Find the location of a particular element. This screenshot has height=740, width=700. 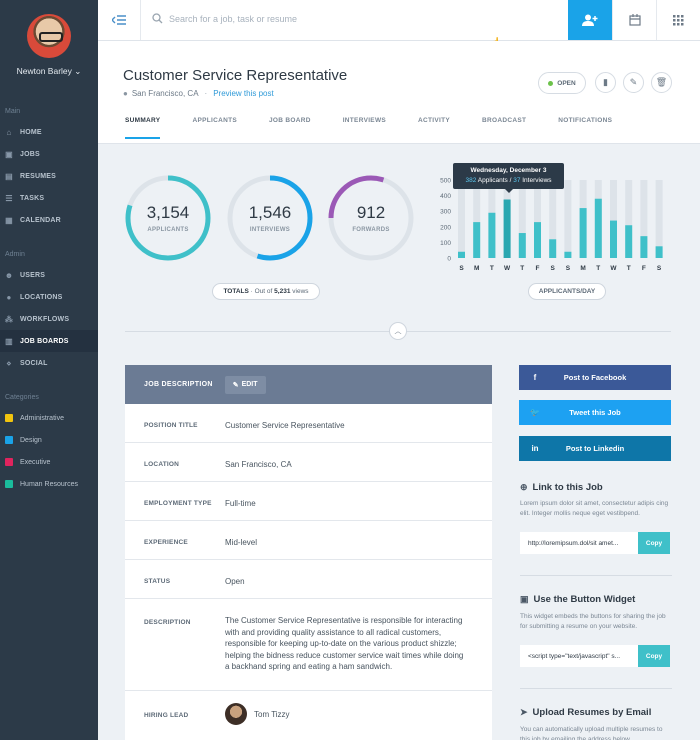

totals-label: TOTALS is located at coordinates (236, 291).